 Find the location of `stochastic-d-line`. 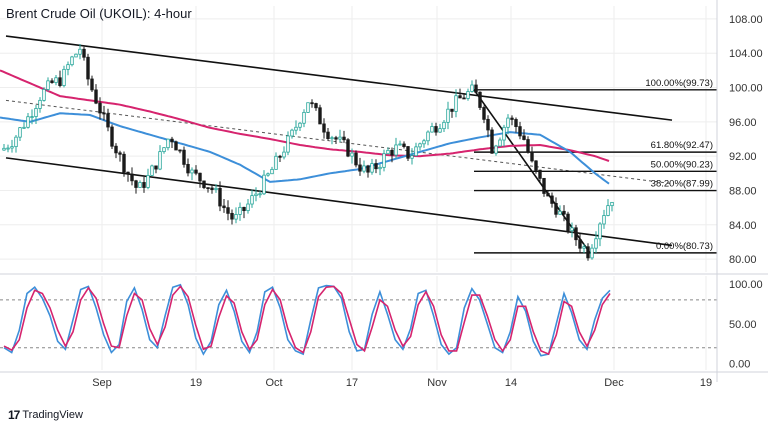

stochastic-d-line is located at coordinates (307, 320).